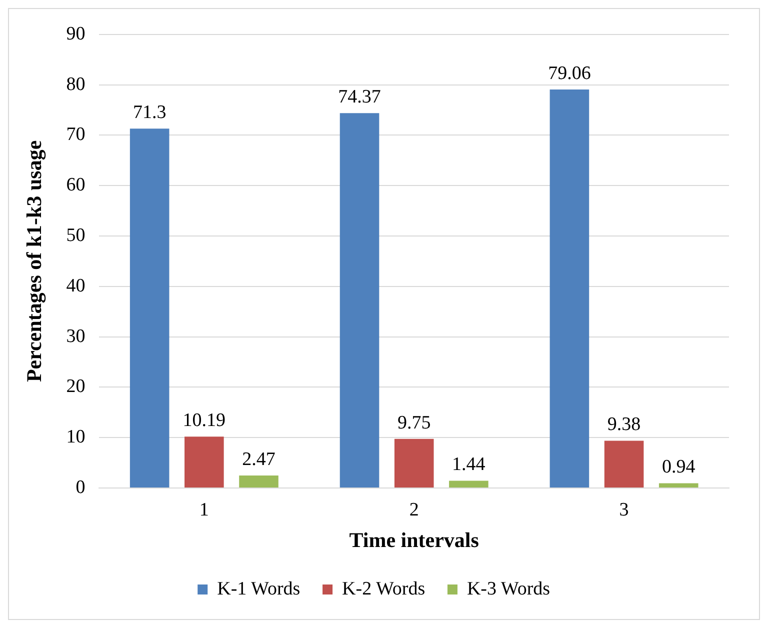 This screenshot has height=629, width=770. What do you see at coordinates (384, 589) in the screenshot?
I see `legend-label: K-2 Words` at bounding box center [384, 589].